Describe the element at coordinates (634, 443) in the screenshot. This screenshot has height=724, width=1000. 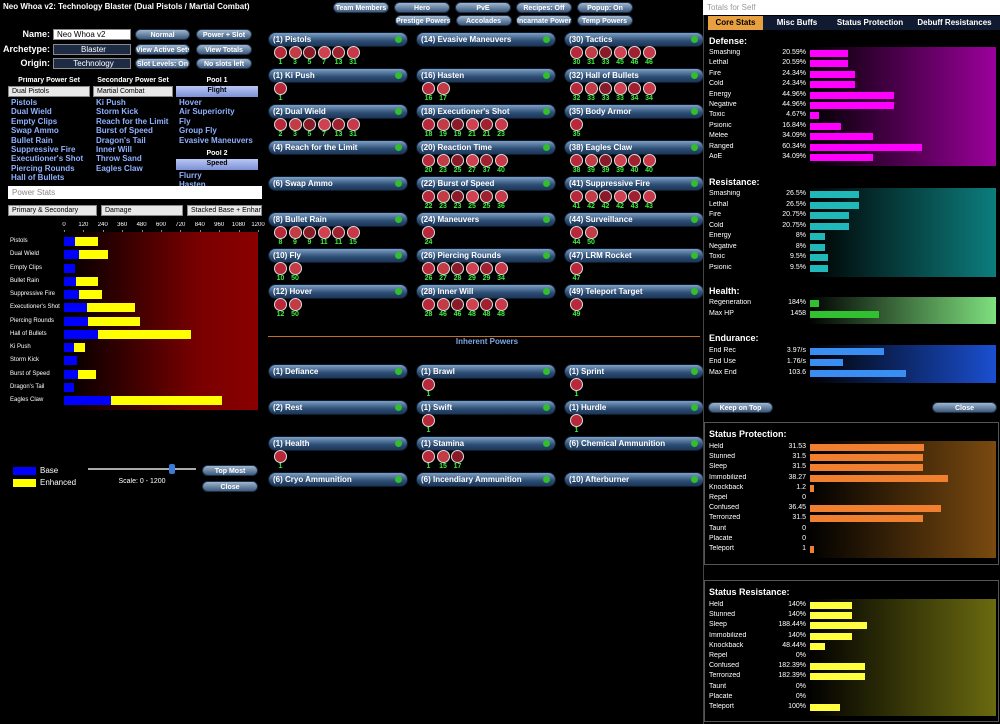
I see `power-pill: (6) Chemical Ammunition` at that location.